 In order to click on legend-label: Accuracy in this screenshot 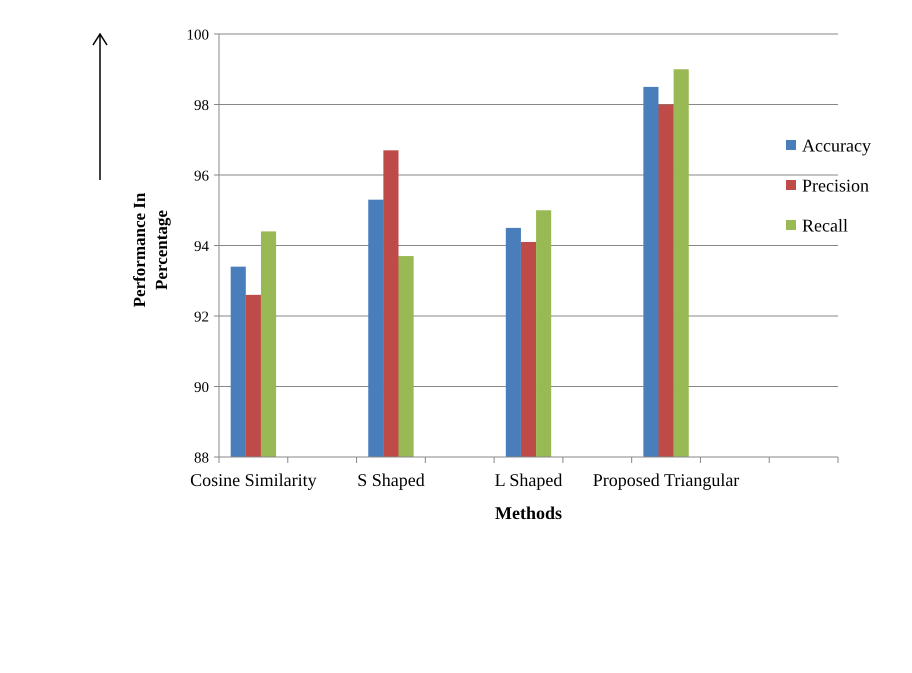, I will do `click(836, 145)`.